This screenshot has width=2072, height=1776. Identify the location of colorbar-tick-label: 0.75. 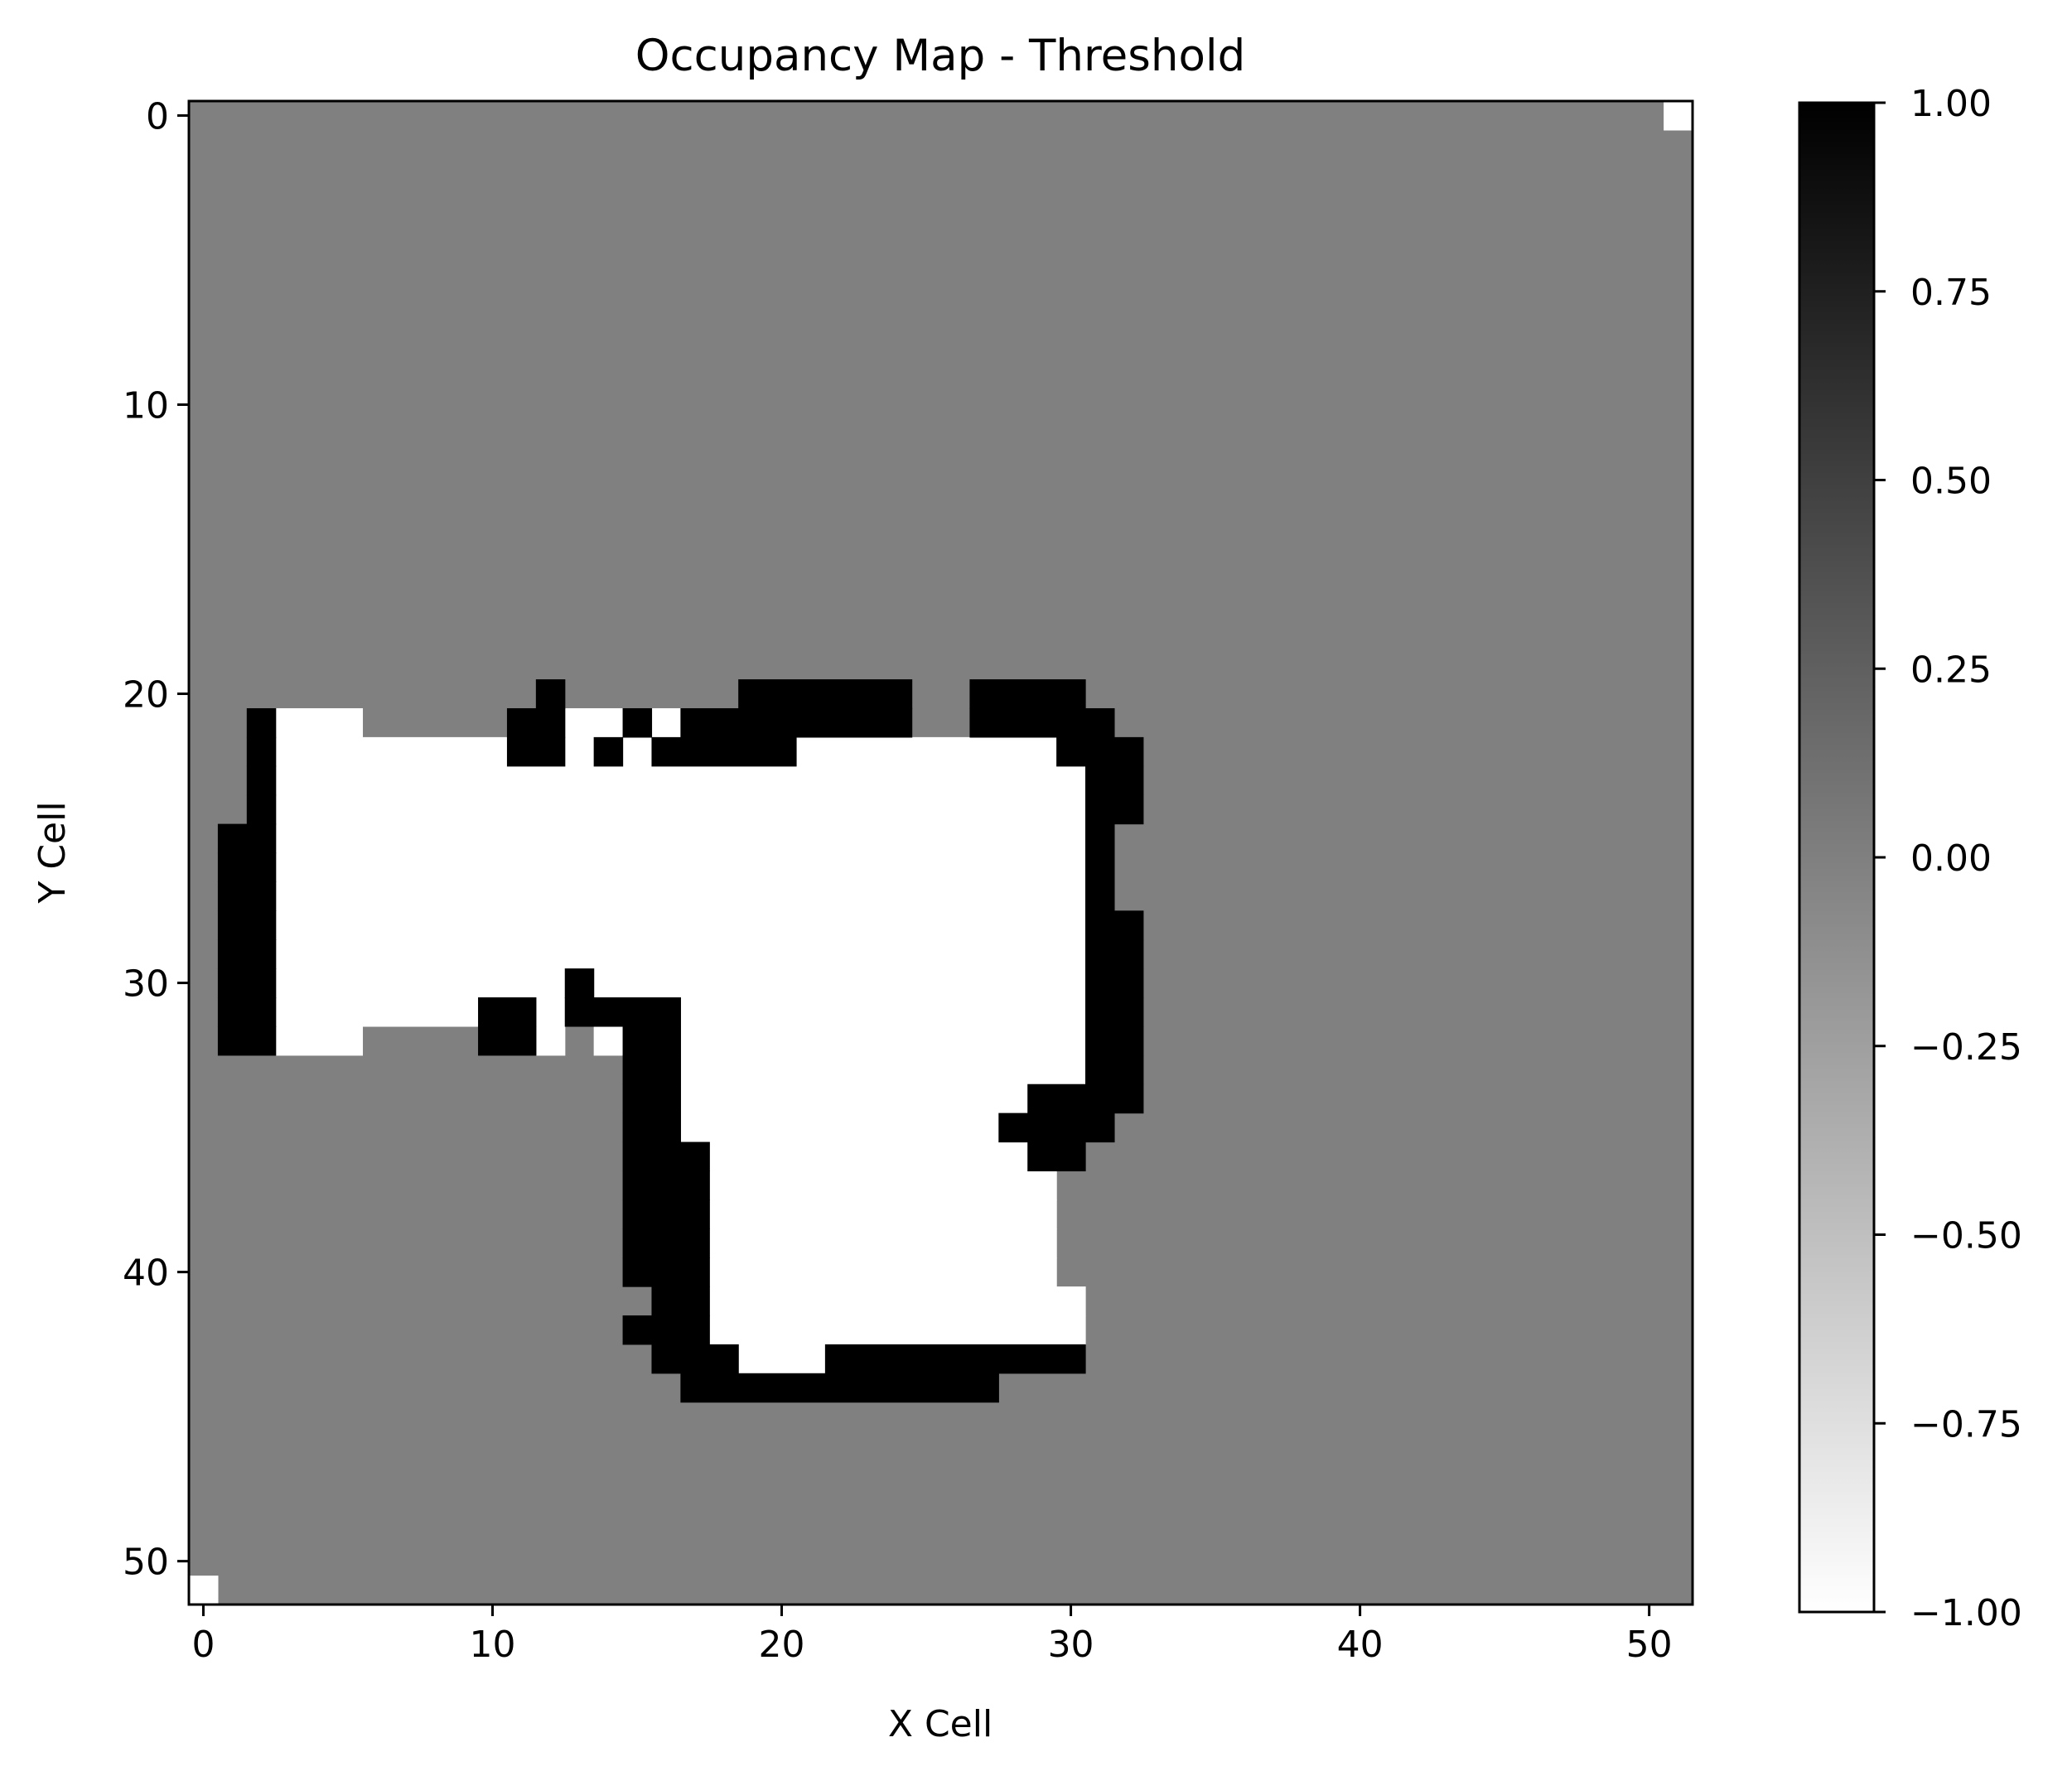
(1951, 293).